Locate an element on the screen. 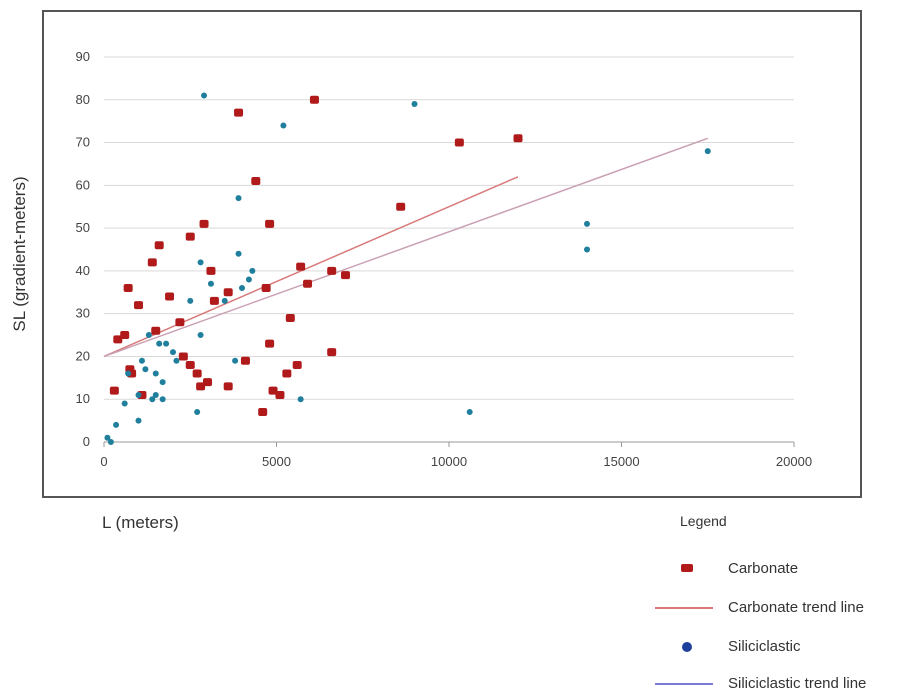 This screenshot has width=905, height=696. y-tick-label: 40 is located at coordinates (83, 270).